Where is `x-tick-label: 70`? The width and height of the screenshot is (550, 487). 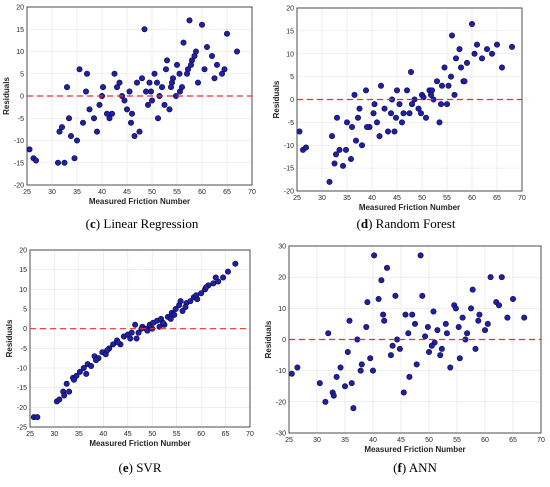
x-tick-label: 70 is located at coordinates (250, 434).